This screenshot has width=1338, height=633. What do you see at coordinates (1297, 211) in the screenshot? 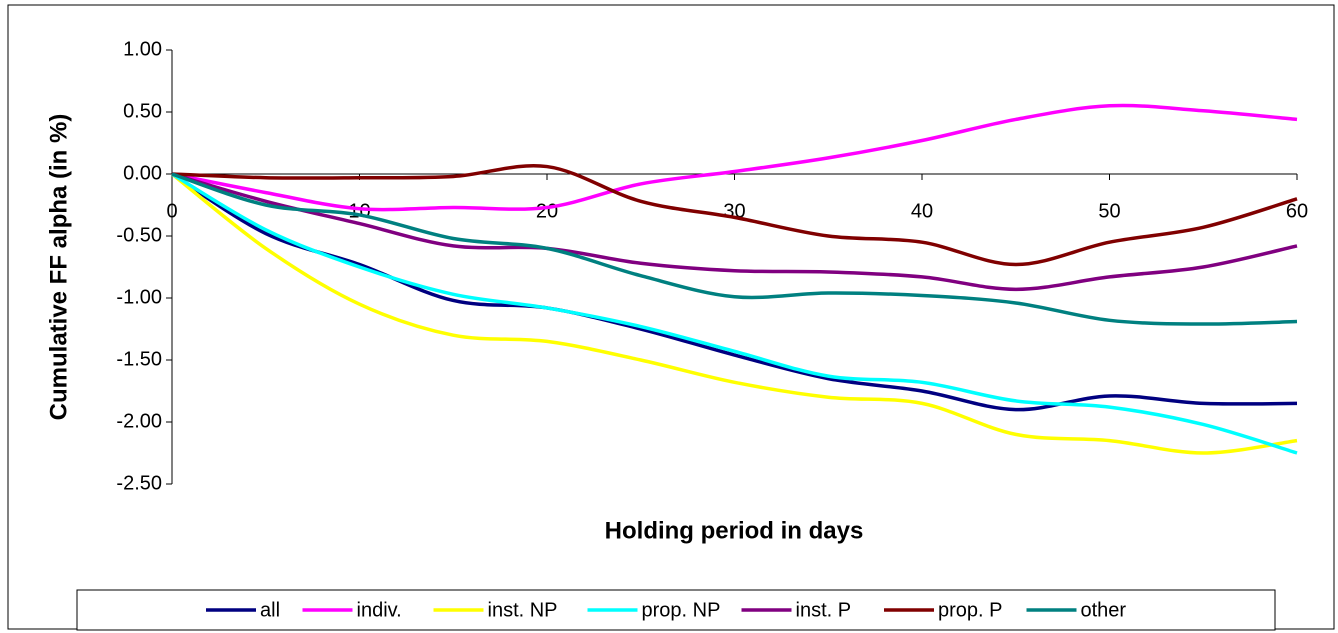
I see `x-tick-label: 60` at bounding box center [1297, 211].